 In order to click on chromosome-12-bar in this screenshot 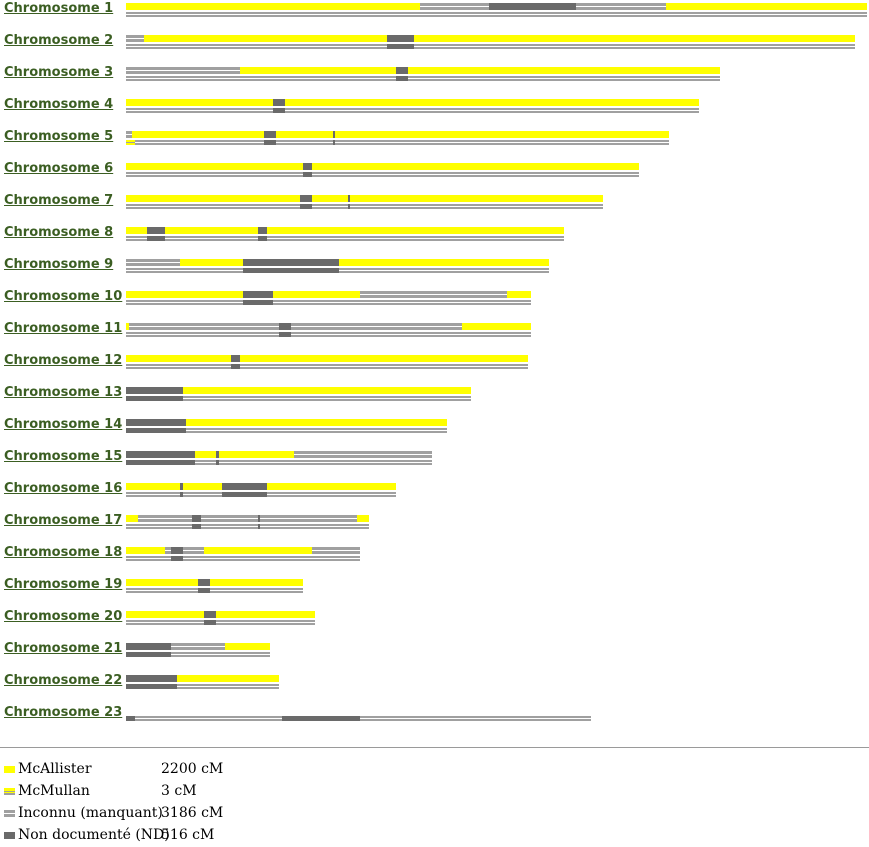, I will do `click(327, 362)`.